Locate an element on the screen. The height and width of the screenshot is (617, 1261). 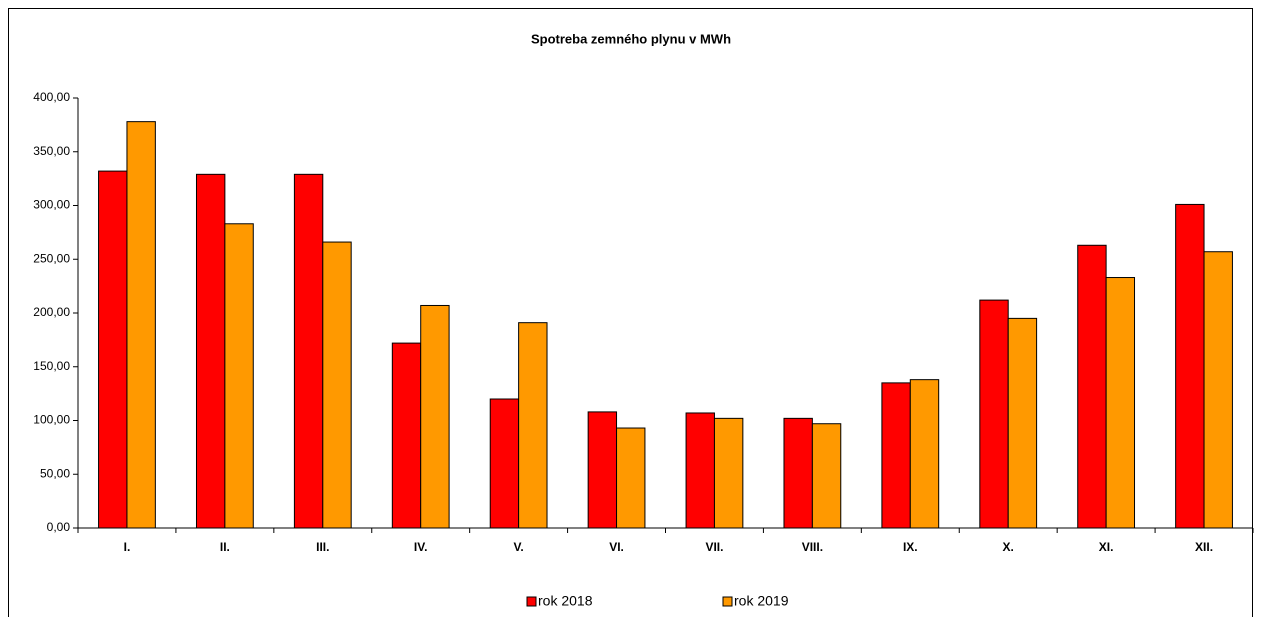
y-tick-label: 300,00 is located at coordinates (51, 205).